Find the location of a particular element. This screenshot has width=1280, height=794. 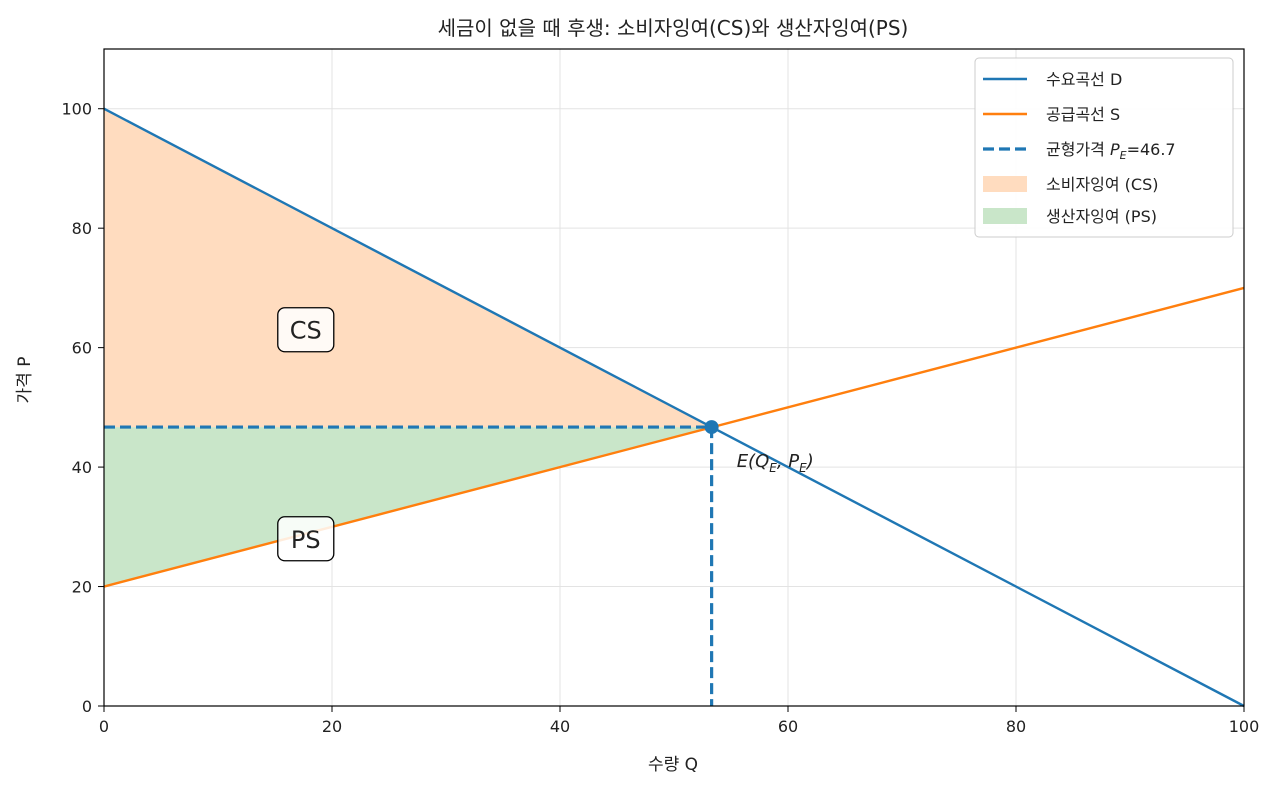

x-tick-label: 80 is located at coordinates (1016, 726).